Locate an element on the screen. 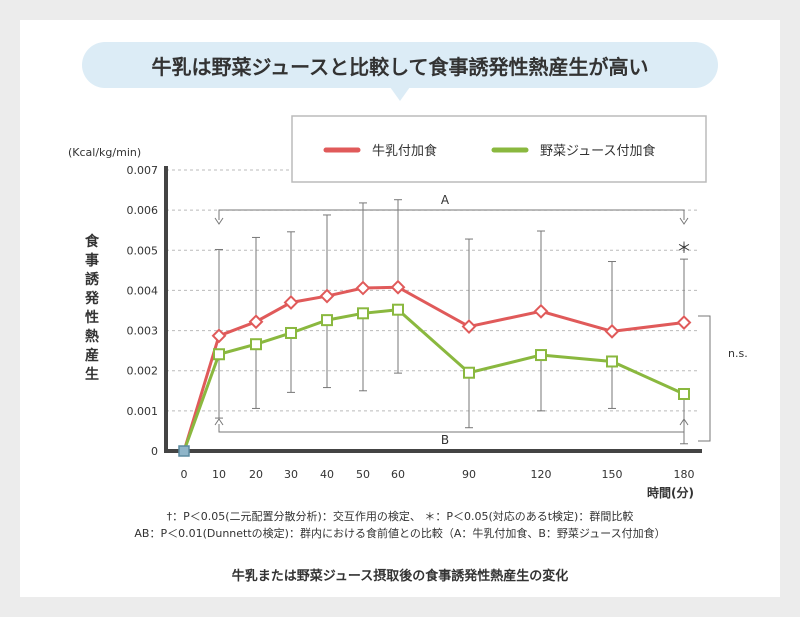 Image resolution: width=800 pixels, height=617 pixels. headline-text: 牛乳は野菜ジュースと比較して食事誘発性熱産生が高い is located at coordinates (400, 66).